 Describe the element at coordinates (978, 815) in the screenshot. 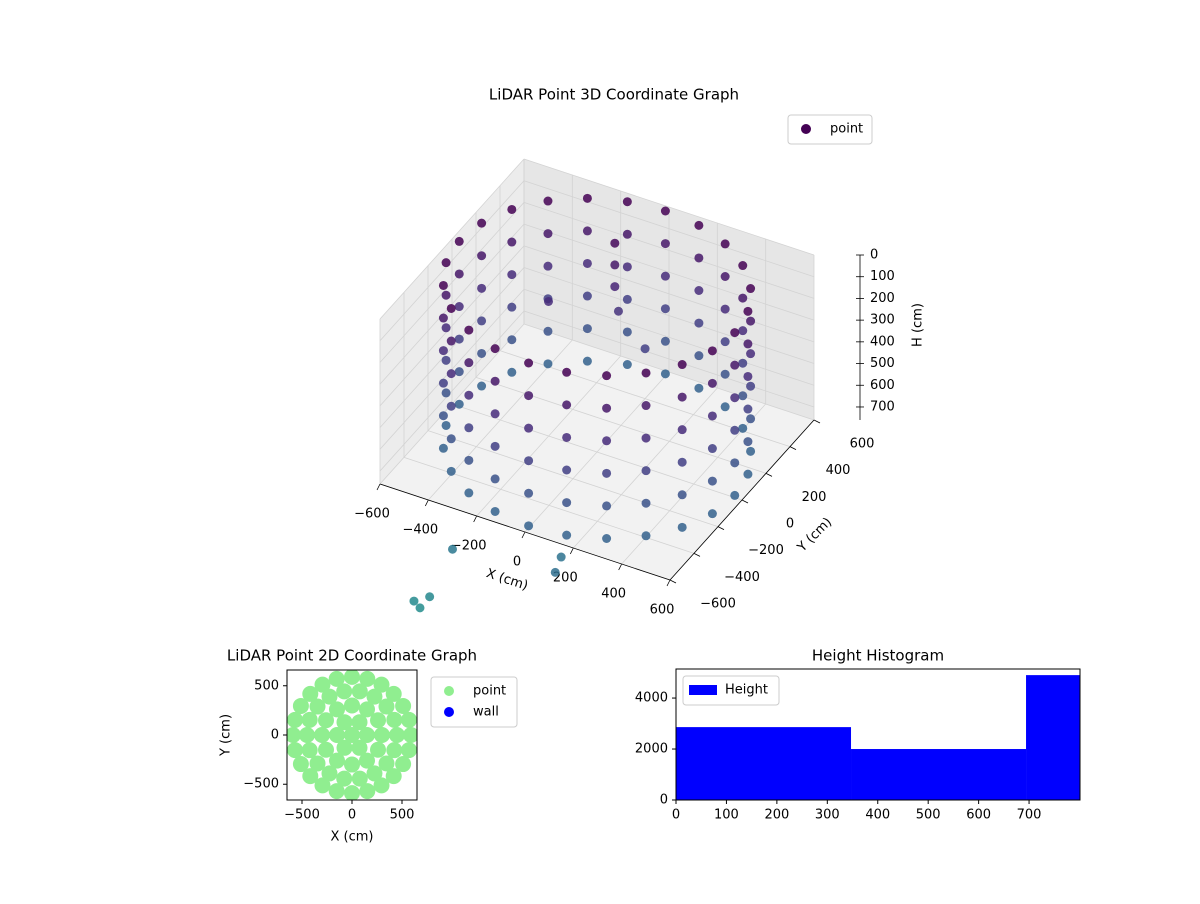

I see `x-tick-label: 600` at that location.